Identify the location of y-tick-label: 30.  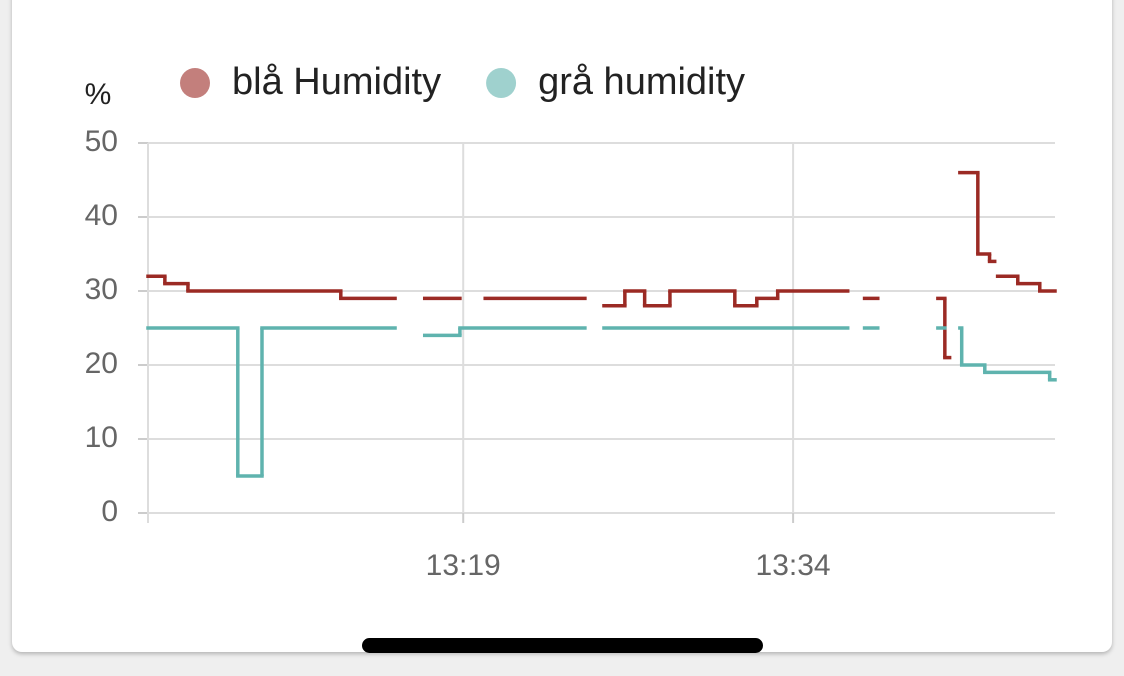
(101, 289).